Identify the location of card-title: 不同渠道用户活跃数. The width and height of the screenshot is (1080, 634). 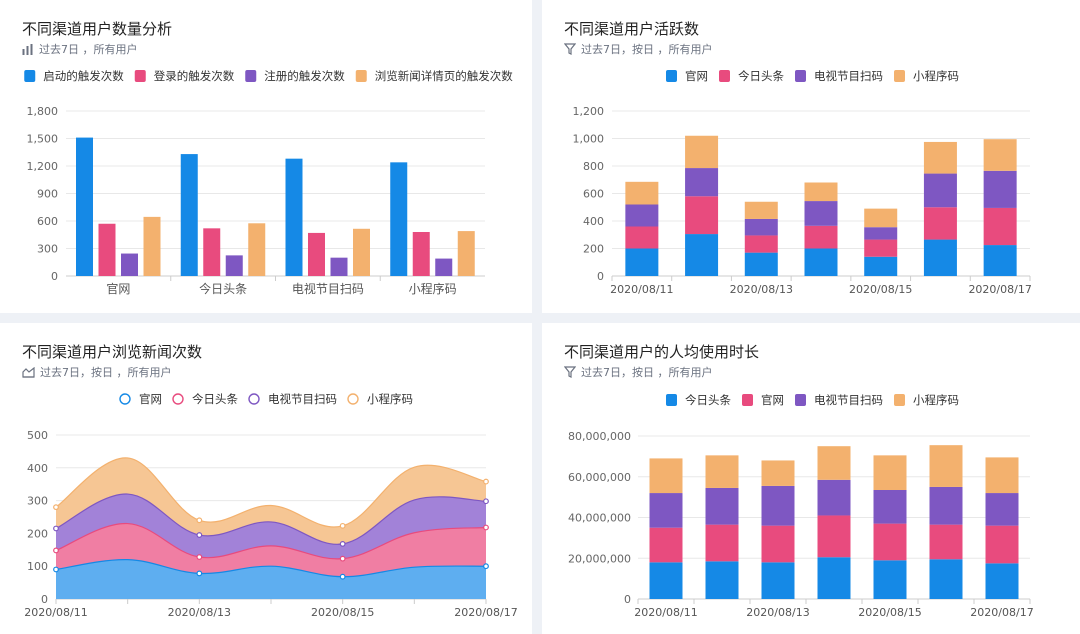
(632, 29).